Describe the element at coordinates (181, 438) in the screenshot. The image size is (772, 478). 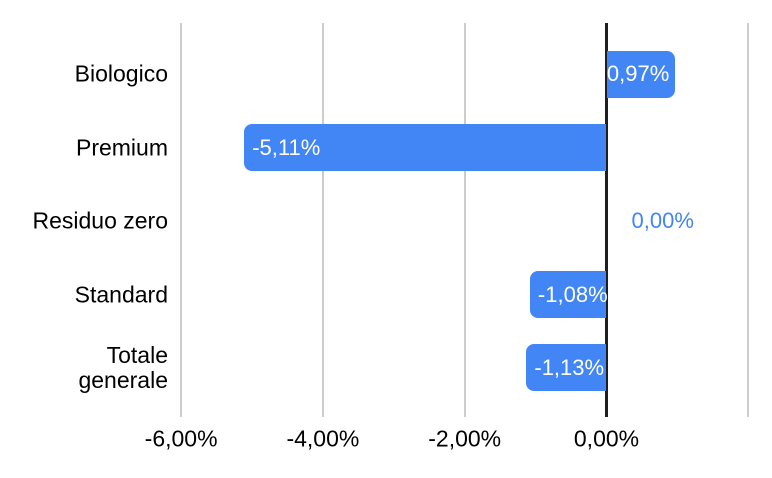
I see `x-axis-tick-label: -6,00%` at that location.